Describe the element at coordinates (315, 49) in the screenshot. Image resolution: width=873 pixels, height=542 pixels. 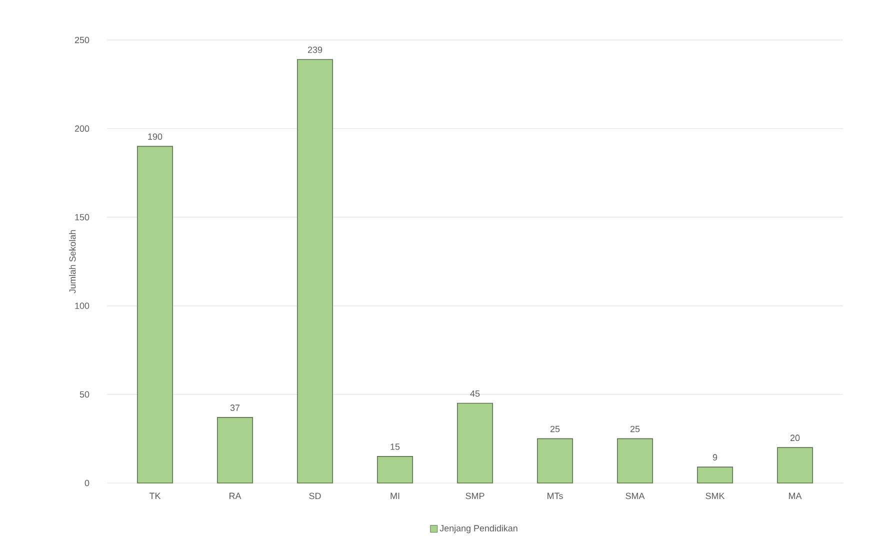
I see `data-label: 239` at that location.